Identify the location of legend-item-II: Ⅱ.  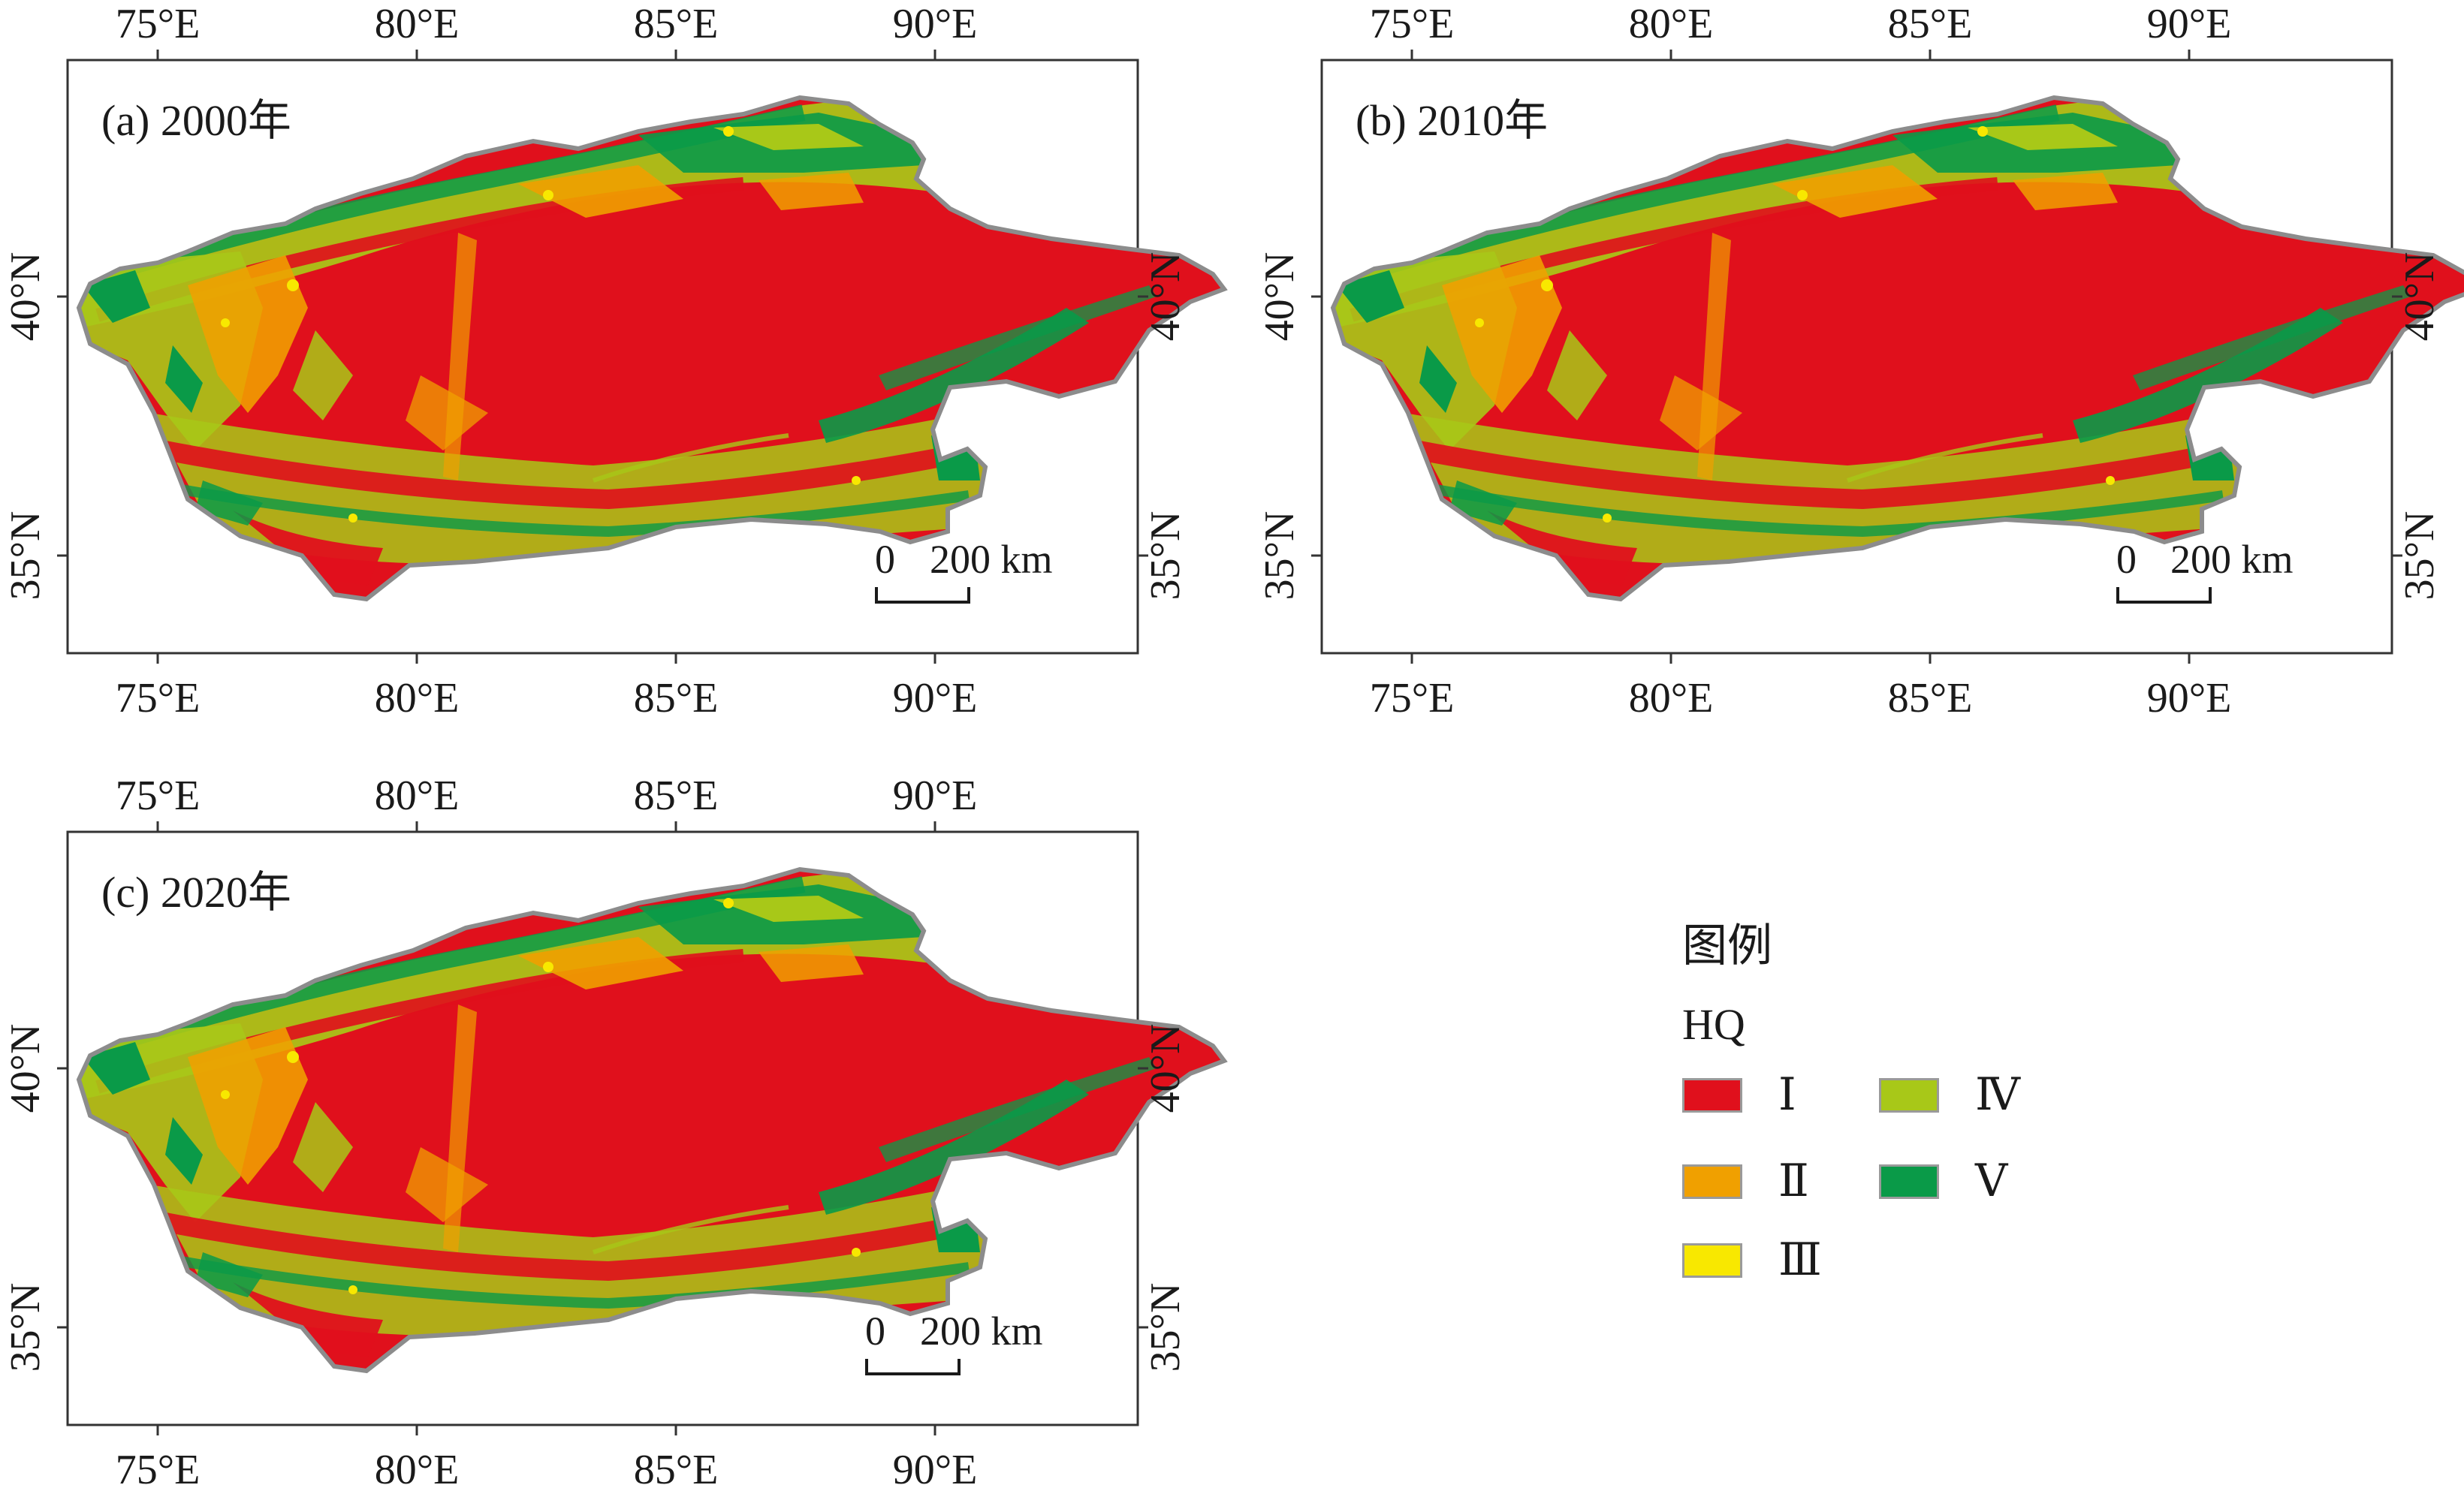
(1772, 1181).